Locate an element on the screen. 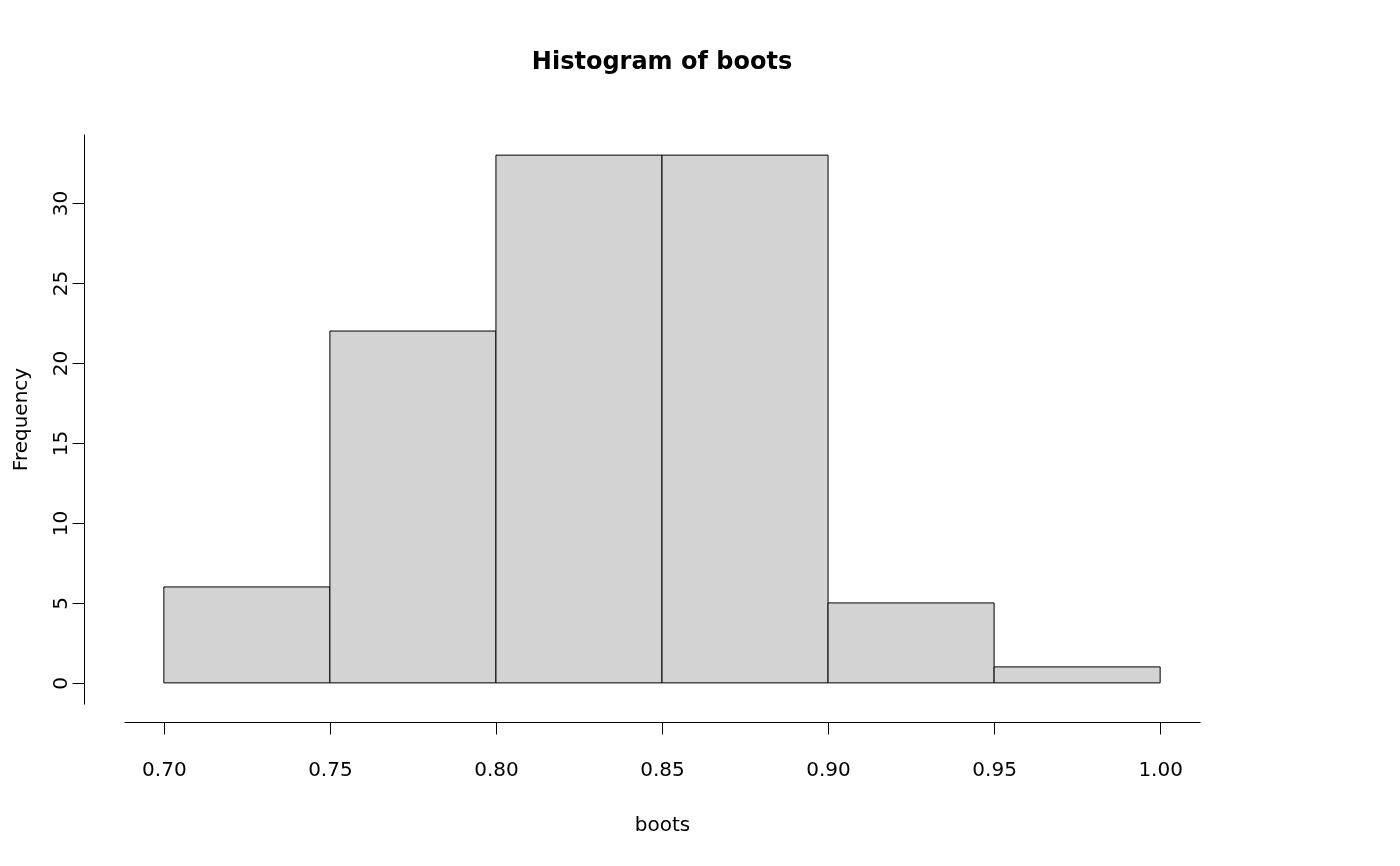 The image size is (1400, 866). x-tick-label: 1.00 is located at coordinates (1160, 768).